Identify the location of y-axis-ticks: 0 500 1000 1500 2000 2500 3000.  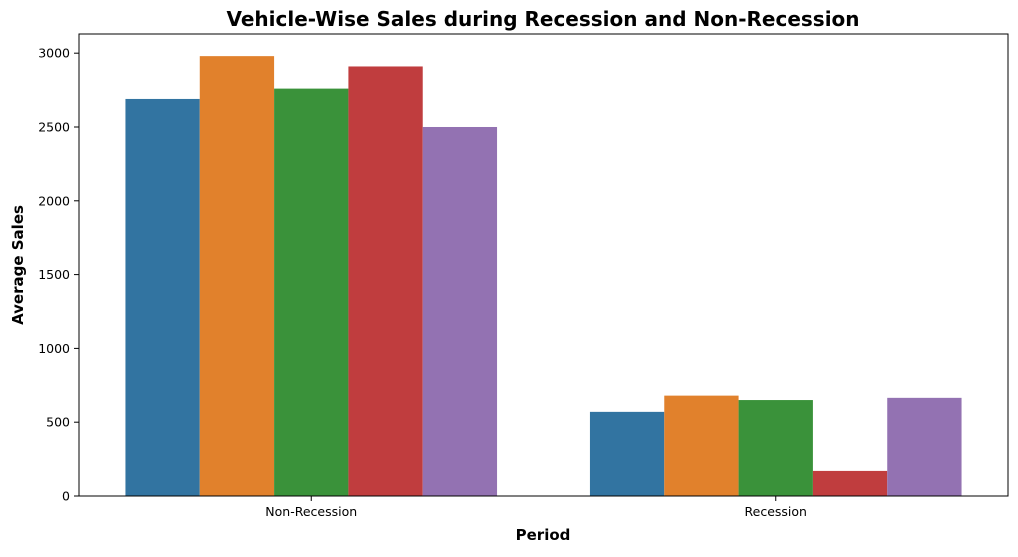
(58, 275).